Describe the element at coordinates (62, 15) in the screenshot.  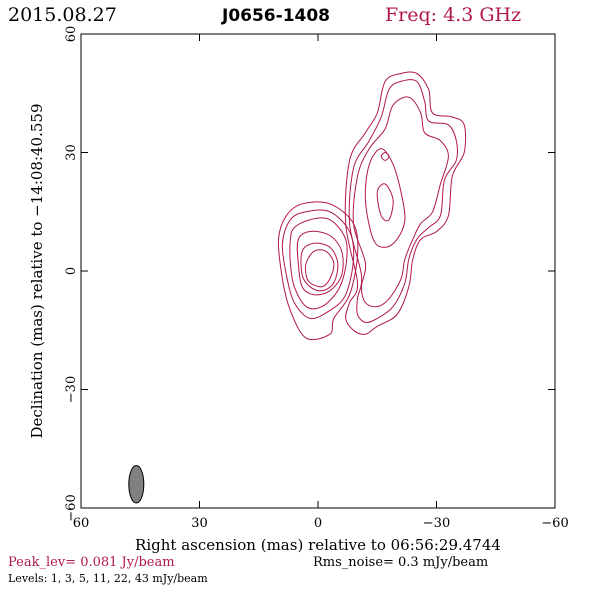
I see `observation-date: 2015.08.27` at that location.